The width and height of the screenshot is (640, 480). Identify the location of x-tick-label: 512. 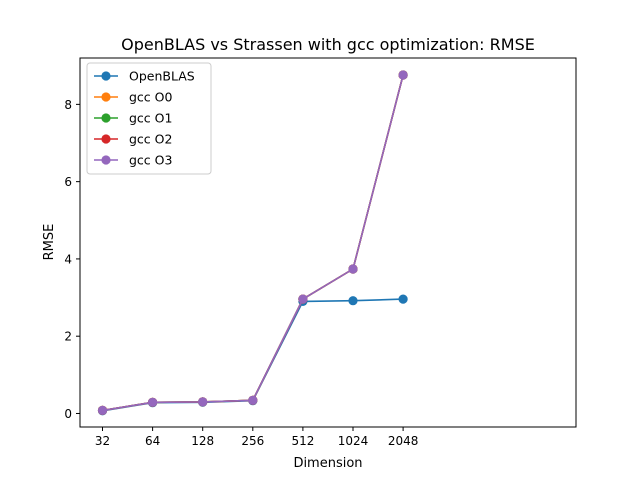
(302, 441).